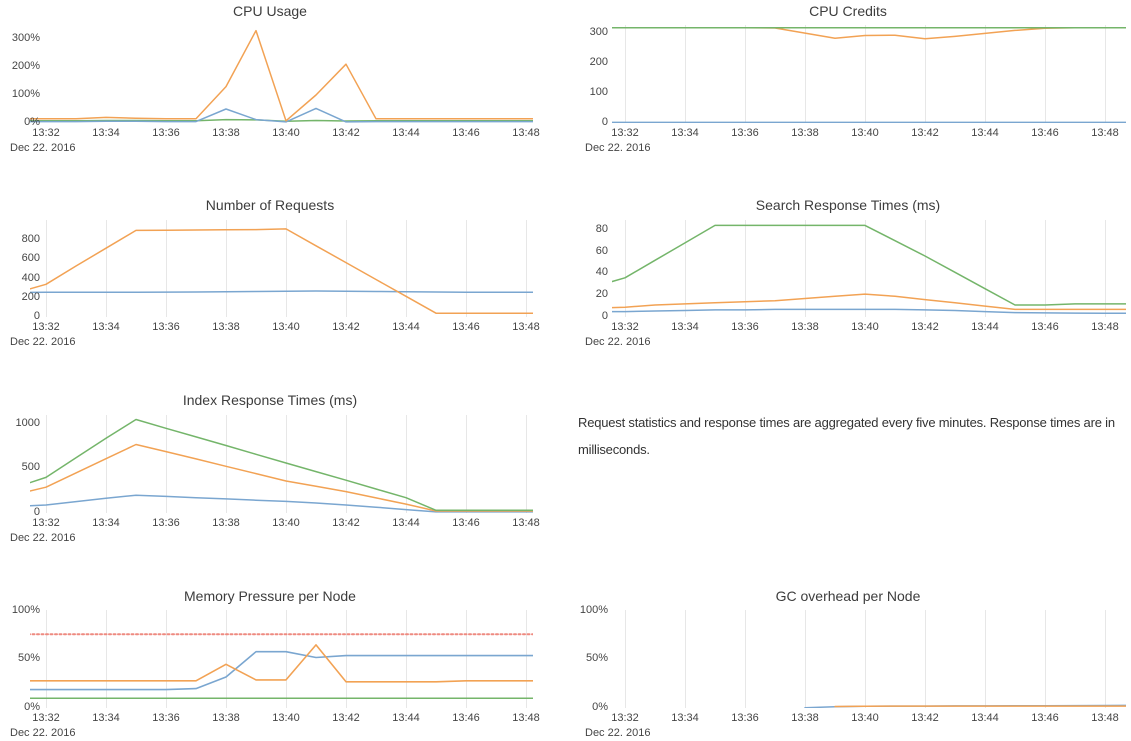 The image size is (1131, 741). Describe the element at coordinates (601, 294) in the screenshot. I see `y-axis-tick-label: 20` at that location.